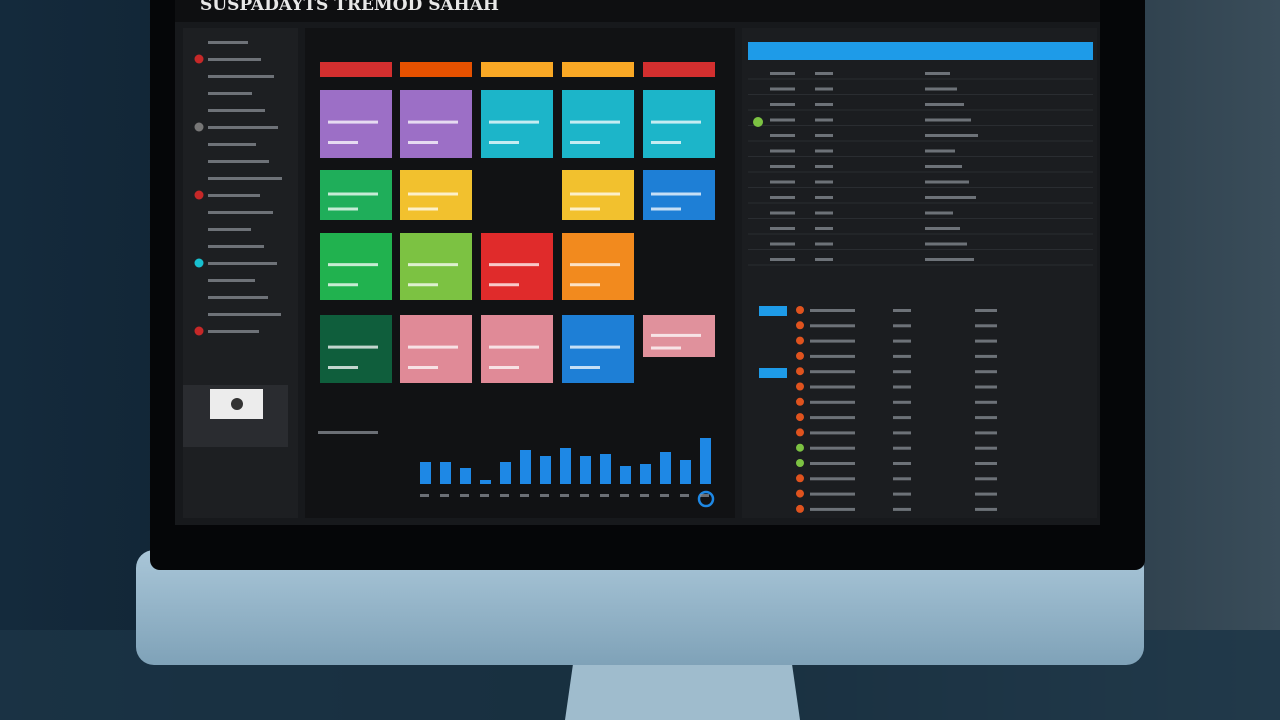 This screenshot has height=720, width=1280. I want to click on thumbnail-icon, so click(237, 404).